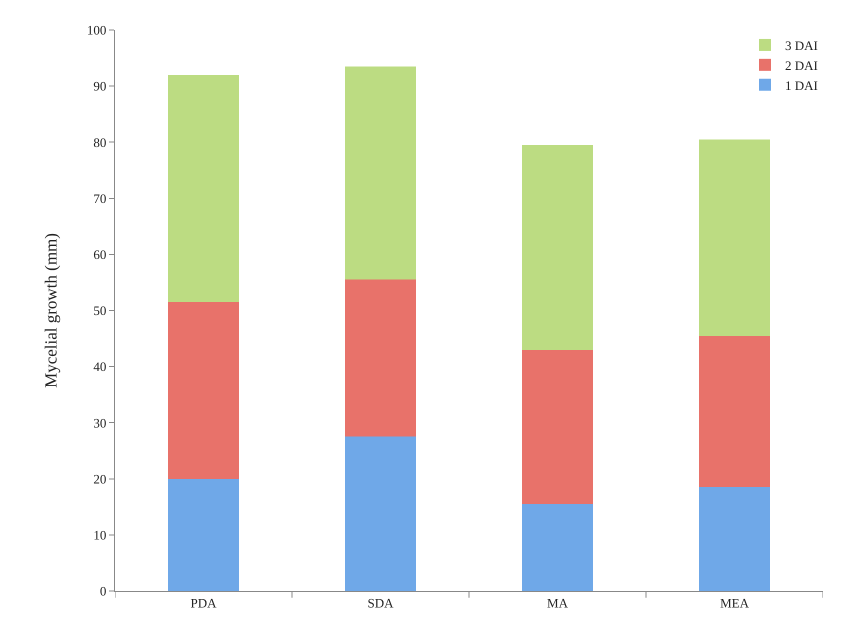  I want to click on y-axis-title: Mycelial growth (mm), so click(50, 310).